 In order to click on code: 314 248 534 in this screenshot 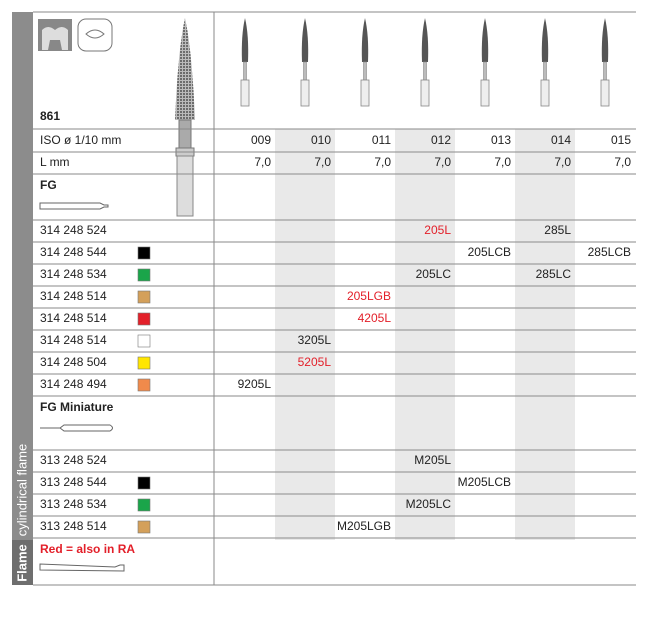, I will do `click(73, 274)`.